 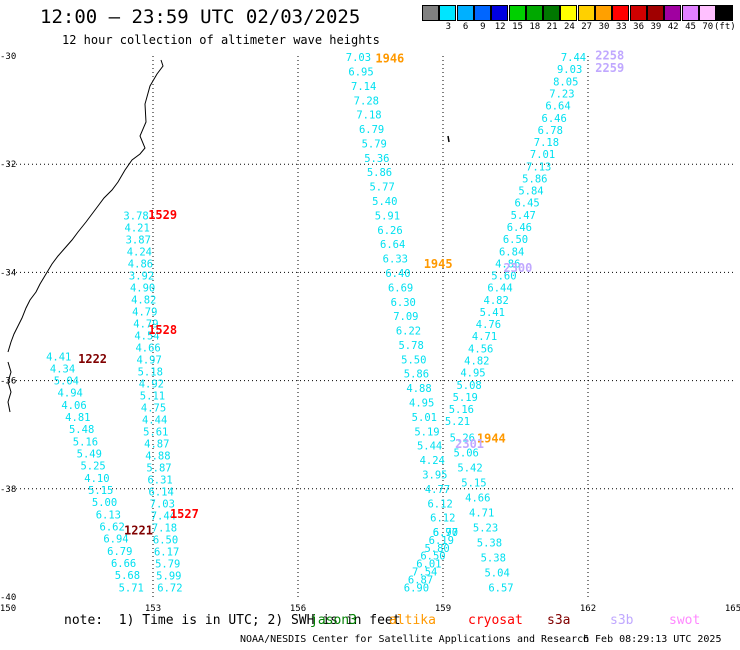 I want to click on wave-height-value: 6.72, so click(x=169, y=588).